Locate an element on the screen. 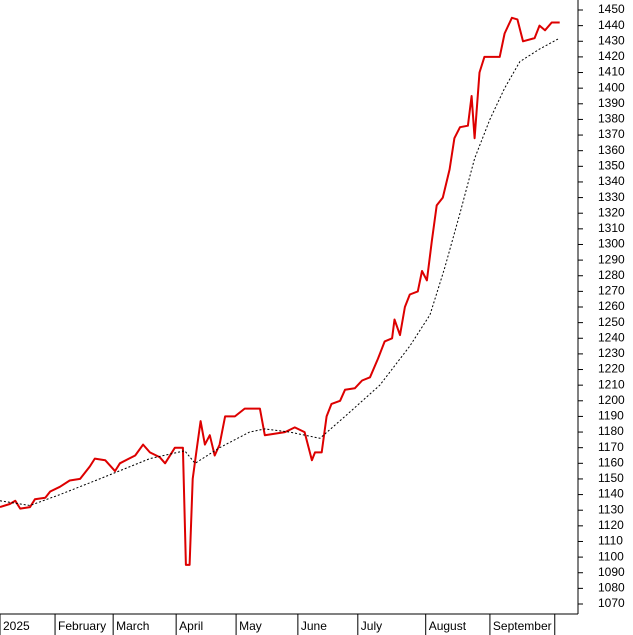 This screenshot has height=635, width=633. y-tick-label: 1310 is located at coordinates (611, 228).